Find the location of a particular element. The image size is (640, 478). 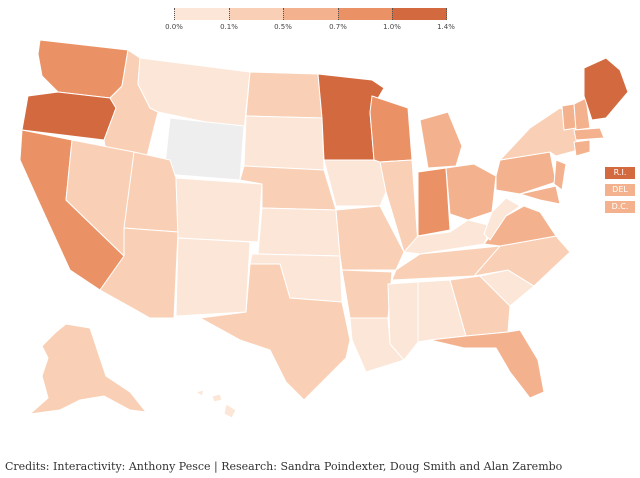

state-ky is located at coordinates (448, 237).